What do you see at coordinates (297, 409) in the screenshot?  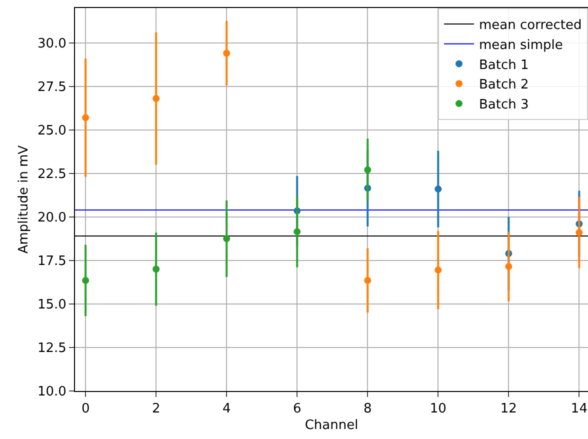 I see `x-tick-label: 6` at bounding box center [297, 409].